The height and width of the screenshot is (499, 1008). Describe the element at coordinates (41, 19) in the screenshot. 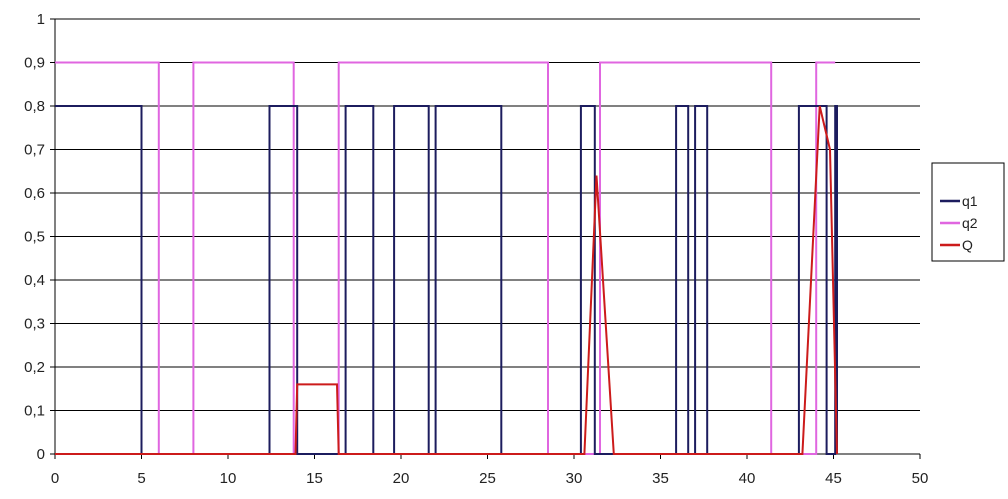

I see `y-tick-label: 1` at that location.